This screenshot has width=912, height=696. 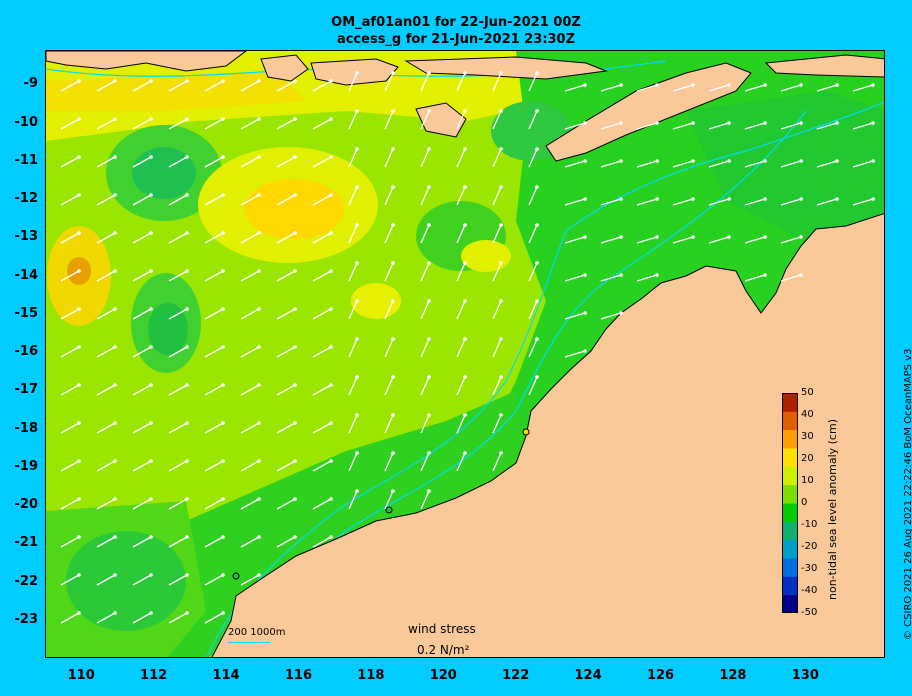 What do you see at coordinates (804, 502) in the screenshot?
I see `colorbar-tick-label: 0` at bounding box center [804, 502].